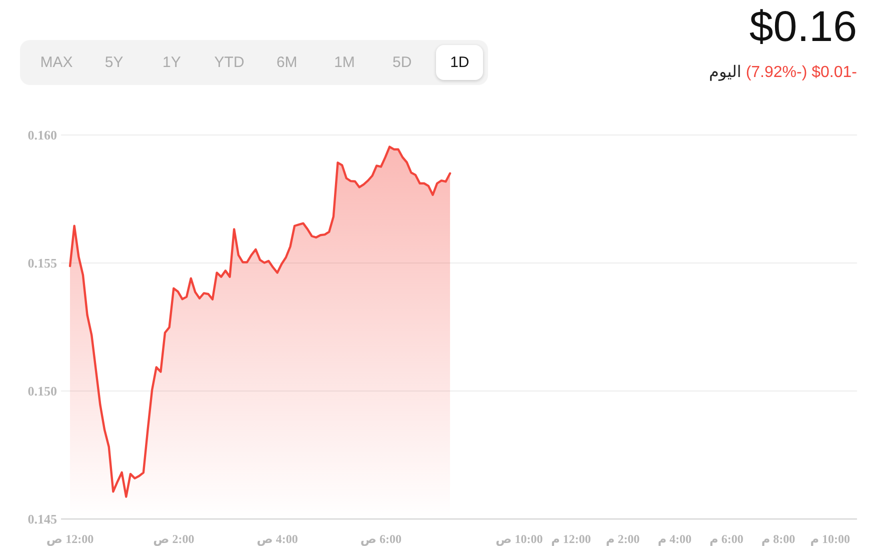 The width and height of the screenshot is (873, 546). Describe the element at coordinates (43, 263) in the screenshot. I see `y-tick-label: 0.155` at that location.